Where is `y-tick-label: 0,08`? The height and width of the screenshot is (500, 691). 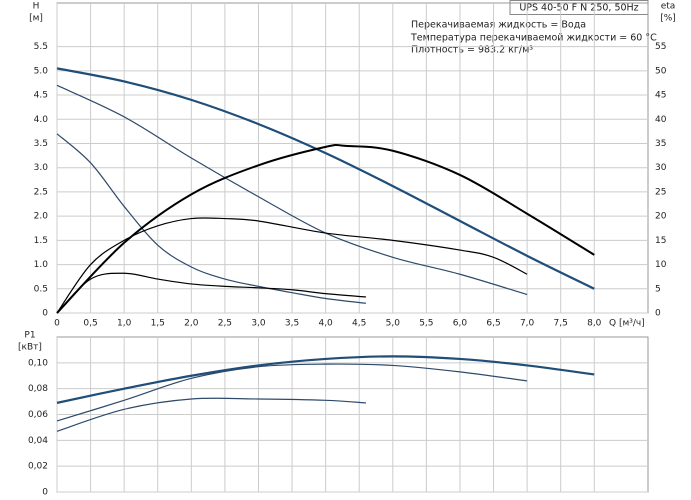 y-tick-label: 0,08 is located at coordinates (38, 389).